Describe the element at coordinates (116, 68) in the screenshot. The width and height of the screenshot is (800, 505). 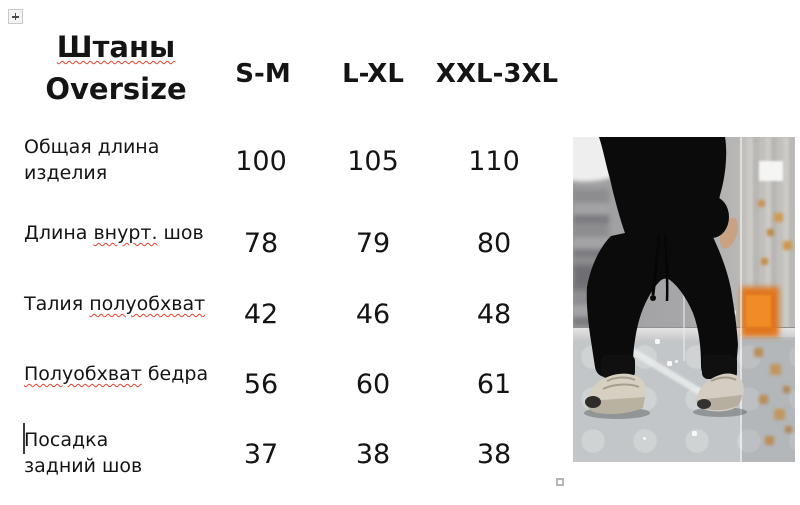
I see `table-title: Штаны Oversize` at that location.